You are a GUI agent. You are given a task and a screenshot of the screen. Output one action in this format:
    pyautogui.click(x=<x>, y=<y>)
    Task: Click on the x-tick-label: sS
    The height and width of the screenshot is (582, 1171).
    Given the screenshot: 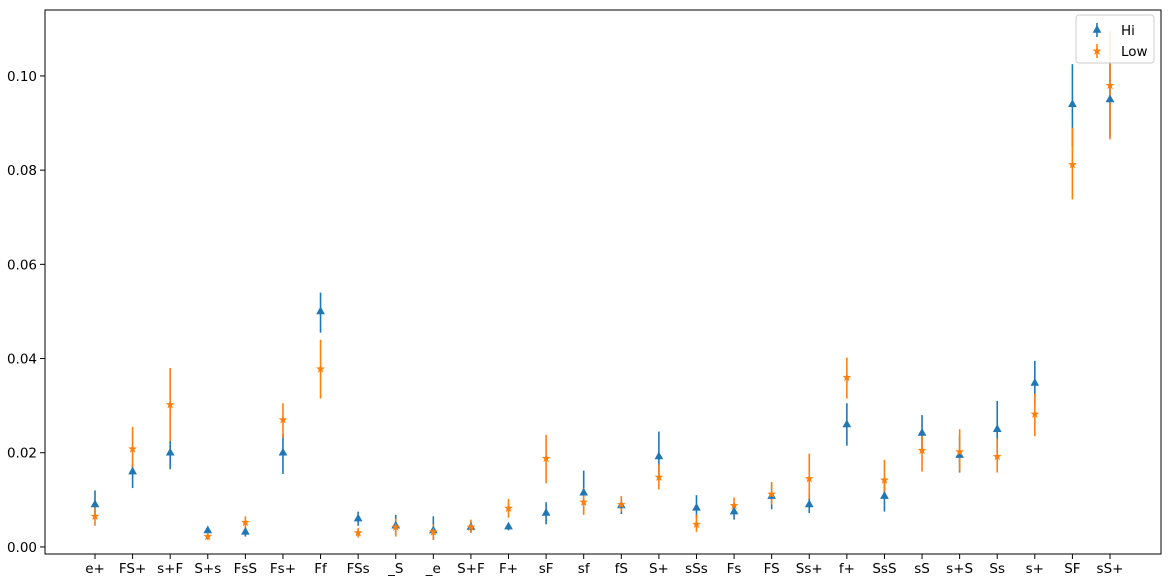 What is the action you would take?
    pyautogui.click(x=922, y=569)
    